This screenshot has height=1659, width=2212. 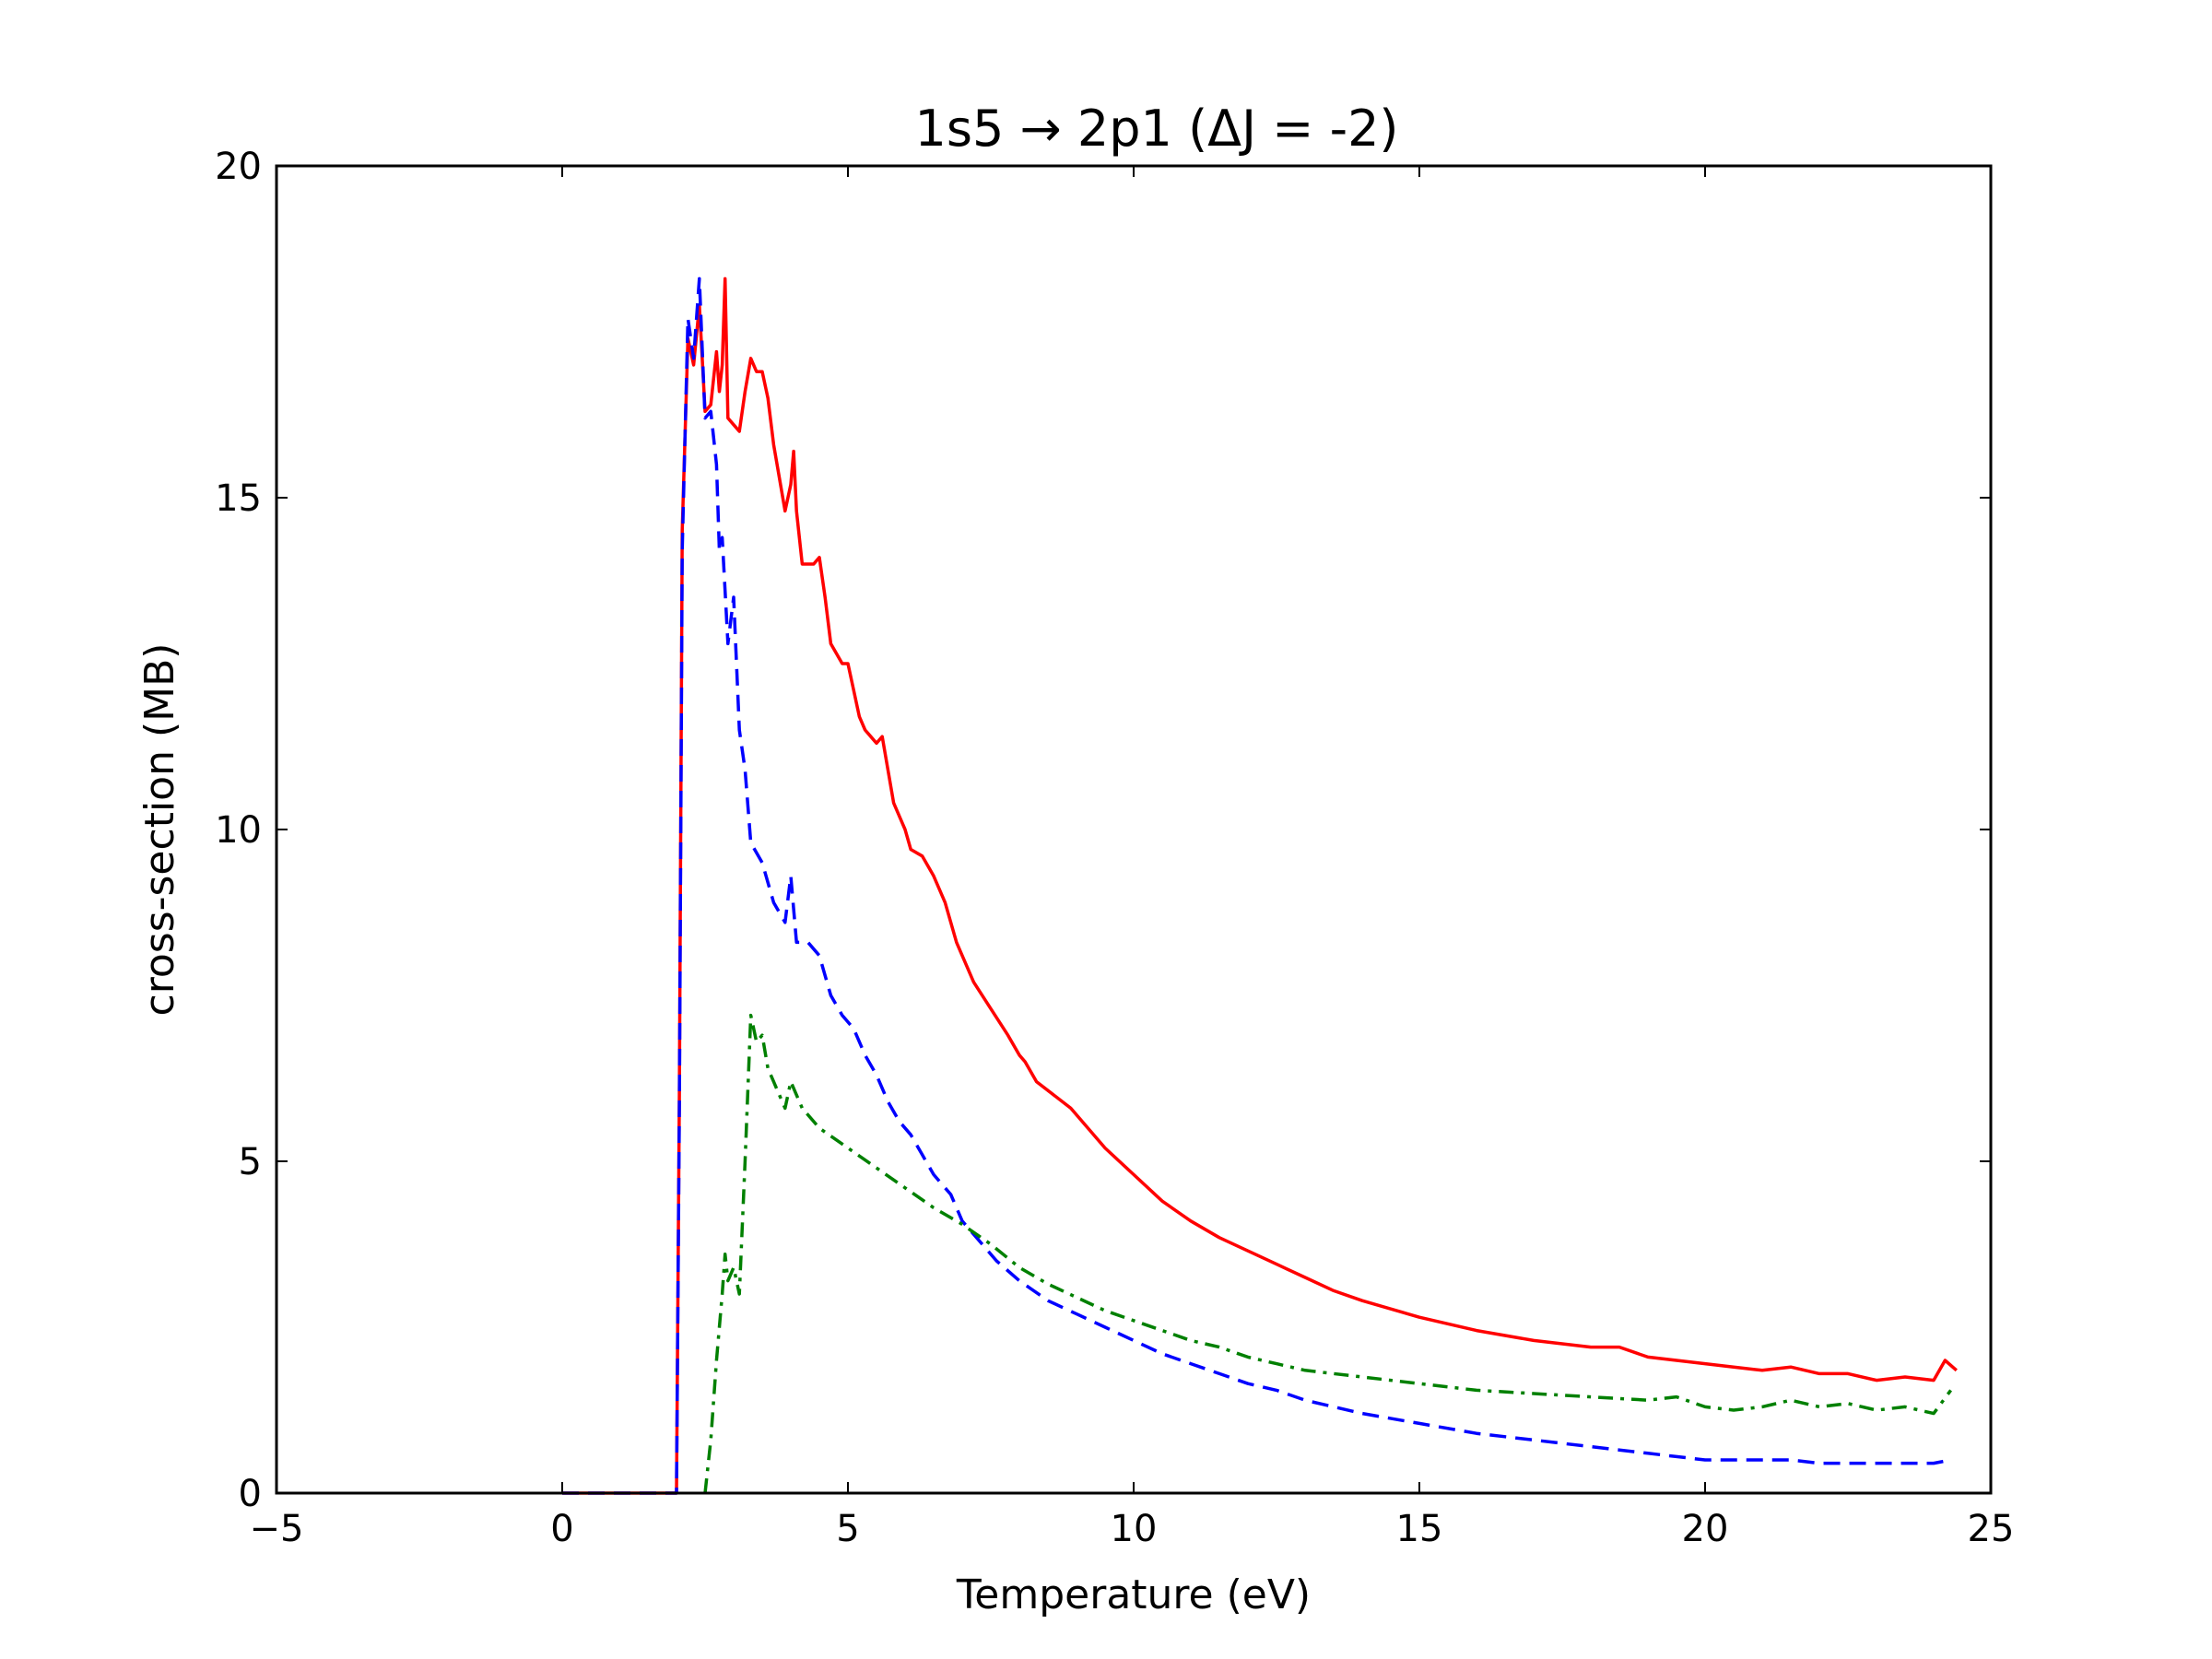 I want to click on y-tick-label: 10, so click(x=238, y=830).